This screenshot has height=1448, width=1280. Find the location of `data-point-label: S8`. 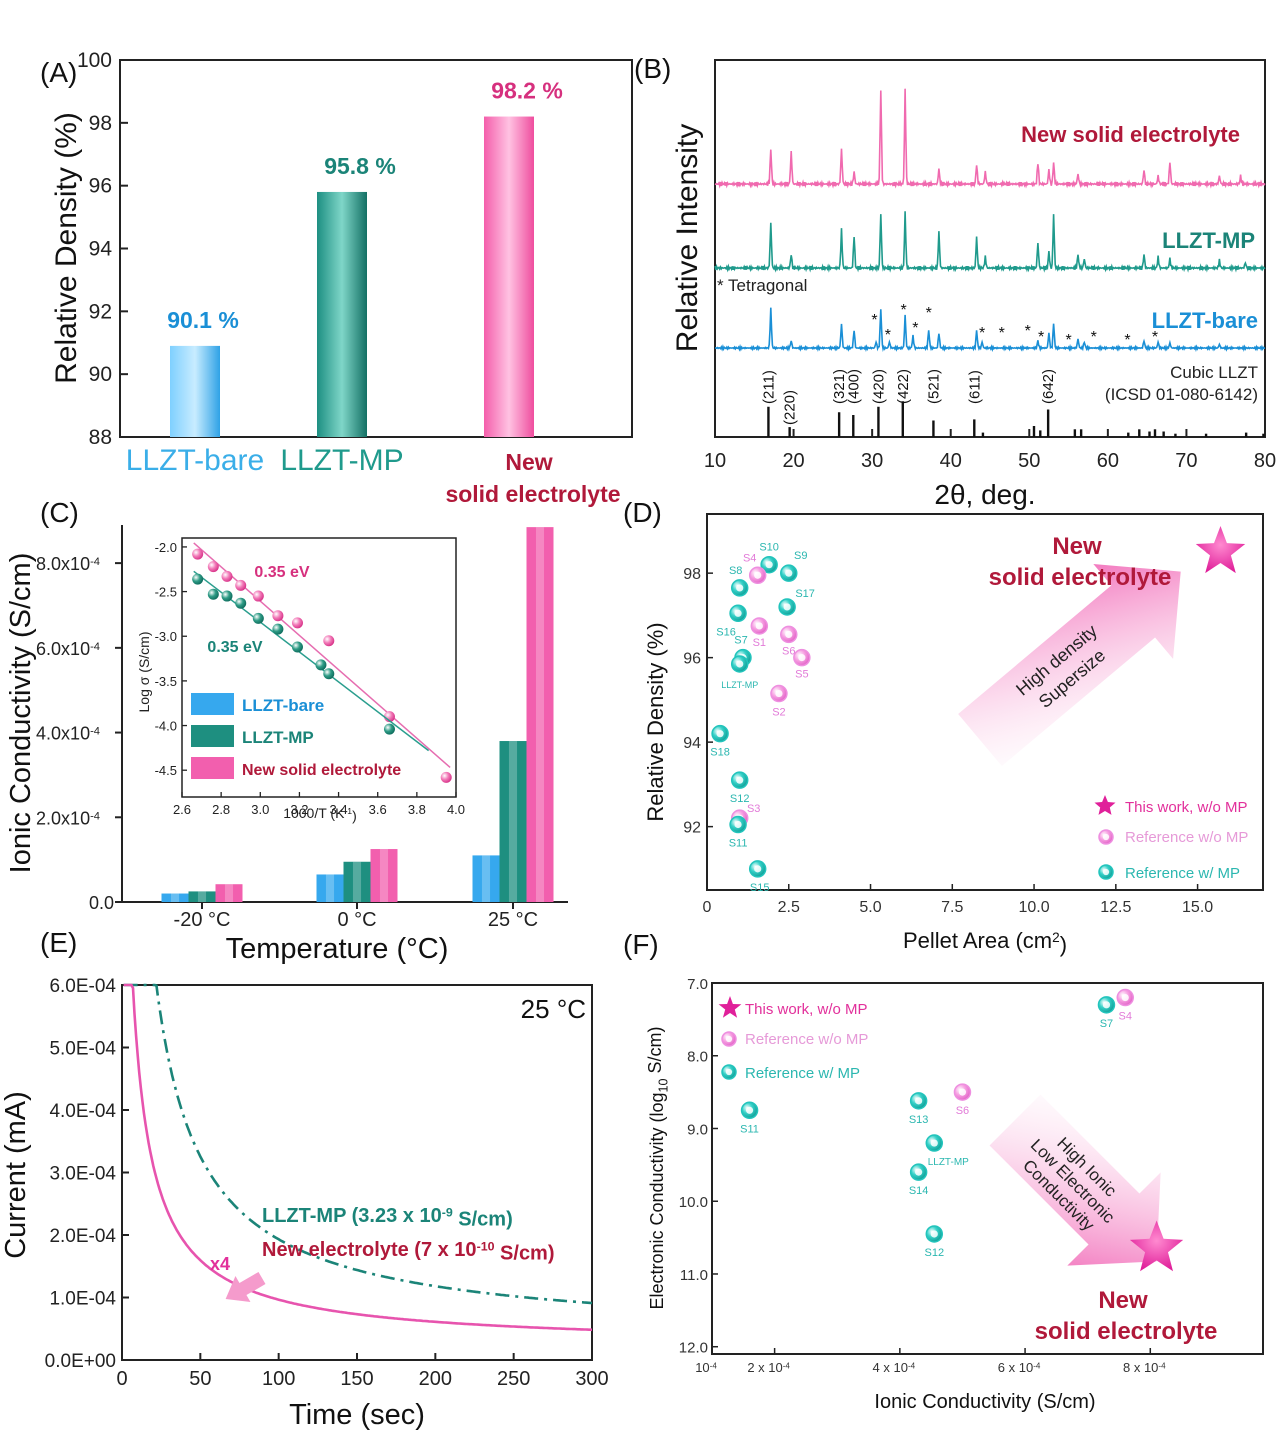

data-point-label: S8 is located at coordinates (735, 571).